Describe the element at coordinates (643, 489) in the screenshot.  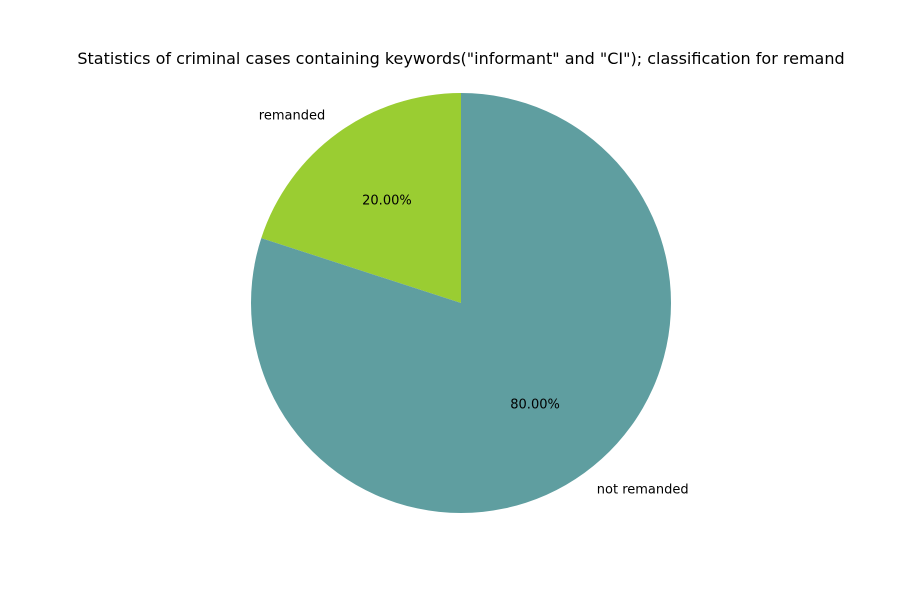
I see `slice-label-not-remanded: not remanded` at that location.